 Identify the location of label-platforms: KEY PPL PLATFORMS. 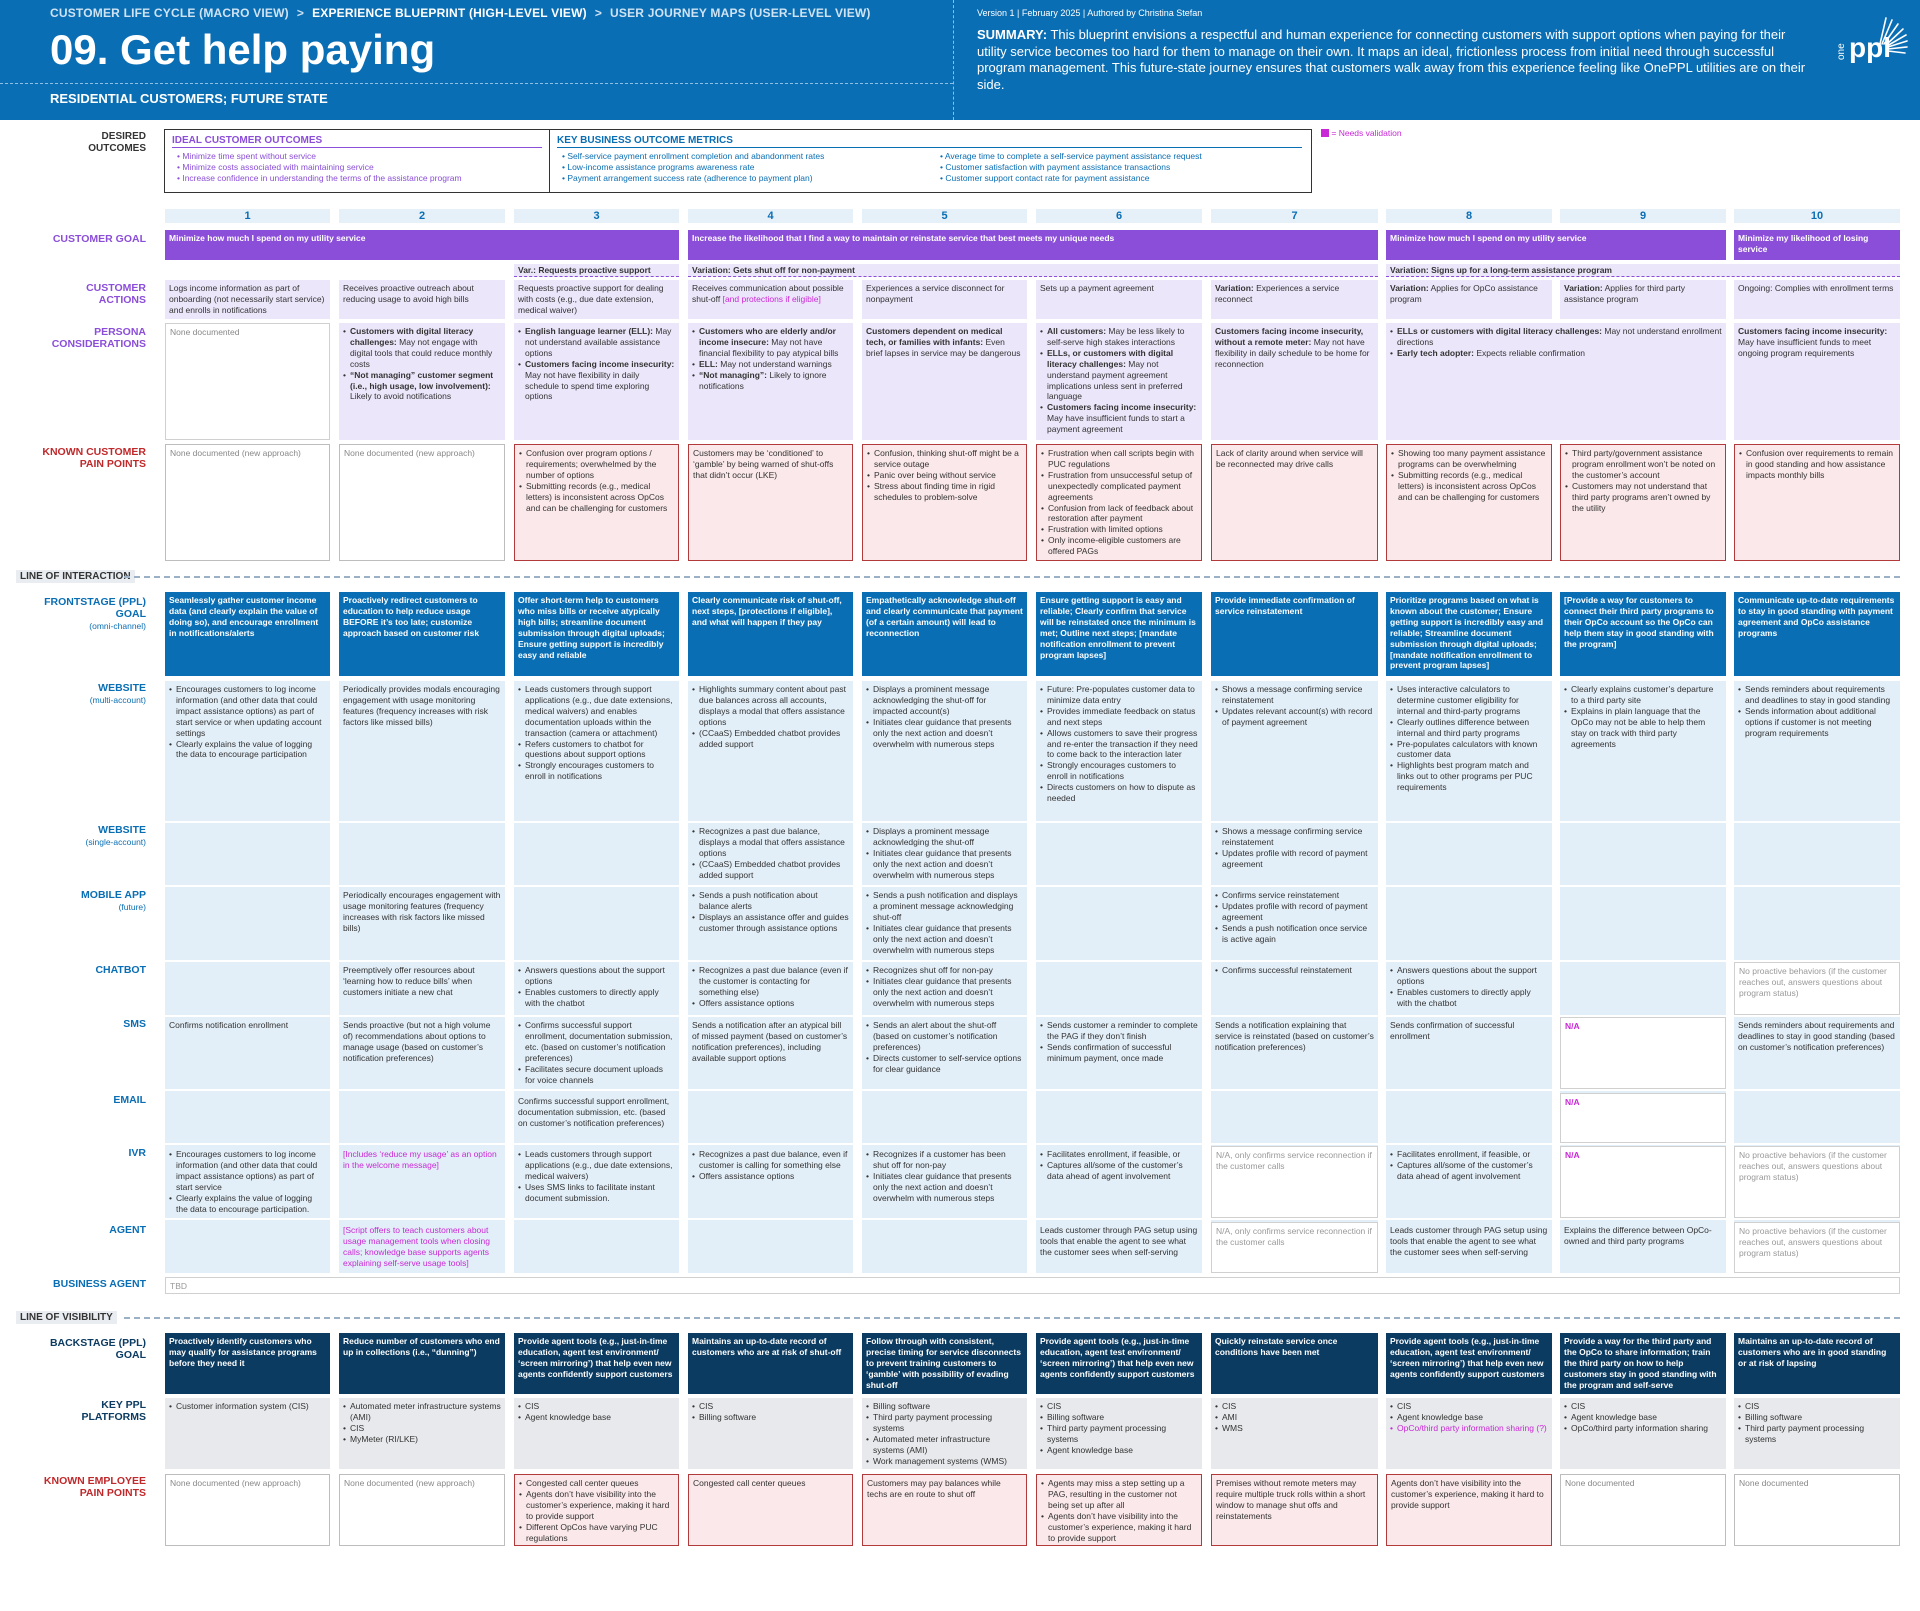
(113, 1411).